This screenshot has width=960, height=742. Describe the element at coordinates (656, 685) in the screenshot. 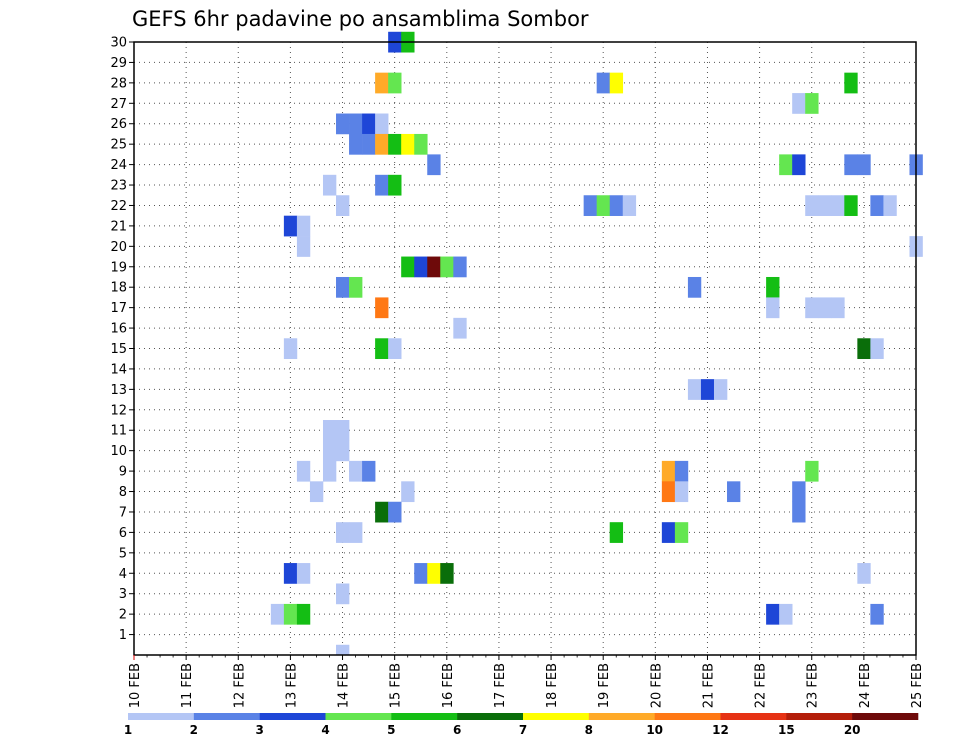

I see `x-tick-label: 20 FEB` at that location.